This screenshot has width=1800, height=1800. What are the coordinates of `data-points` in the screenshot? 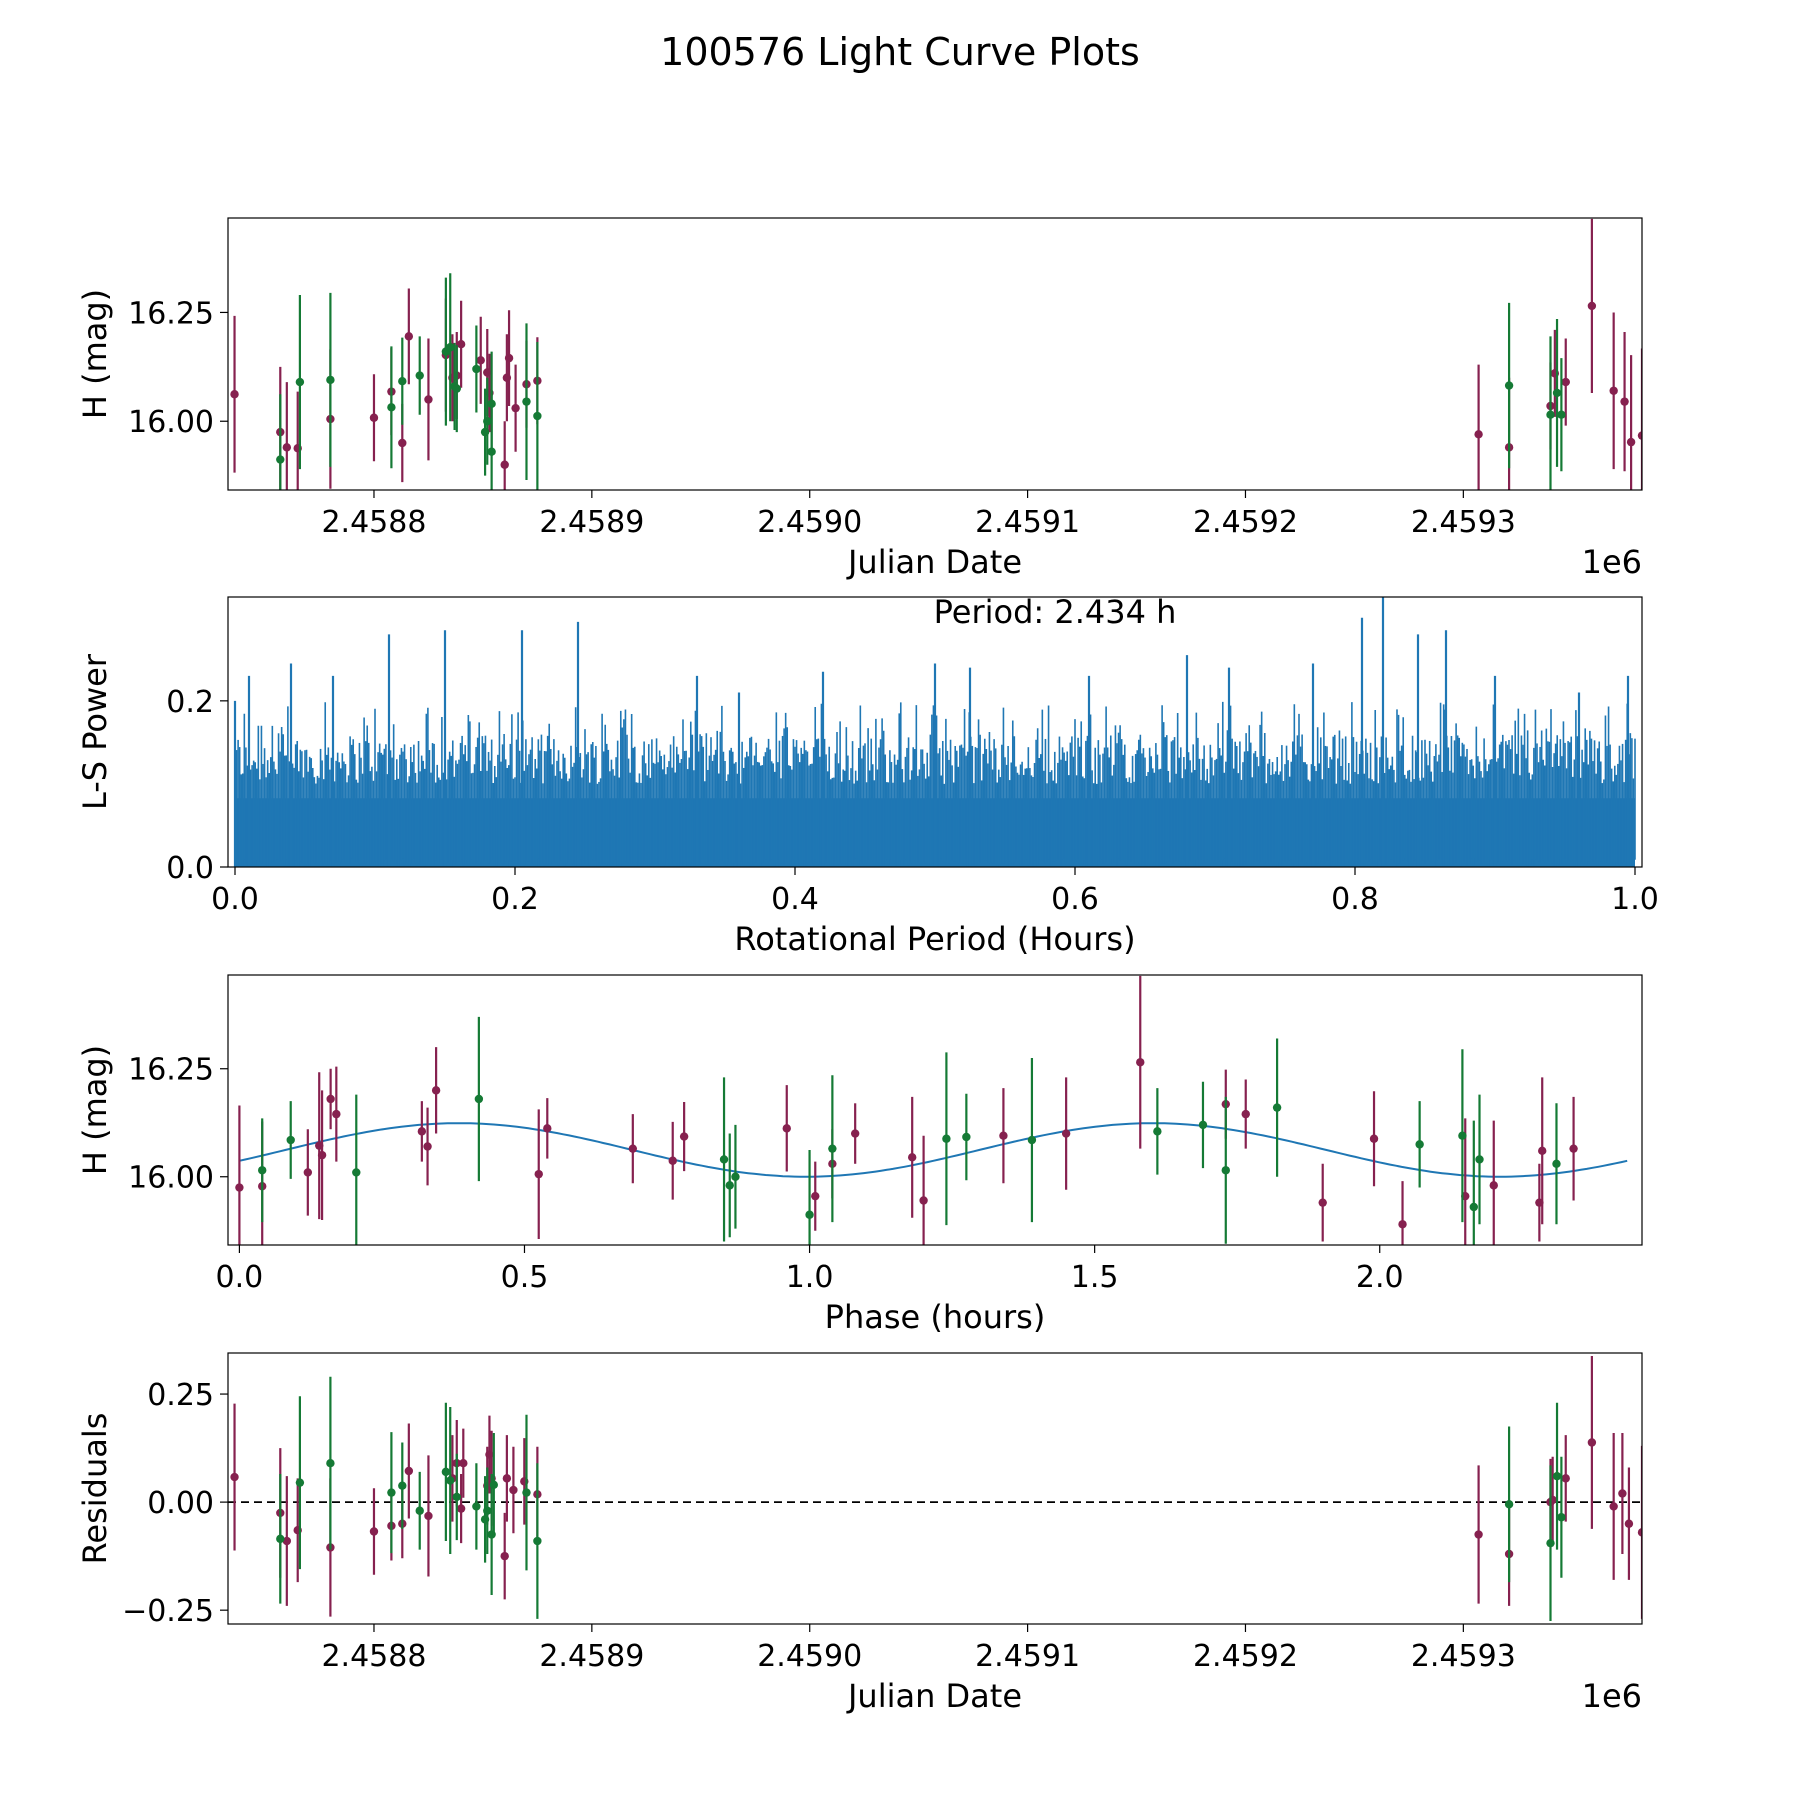 It's located at (936, 354).